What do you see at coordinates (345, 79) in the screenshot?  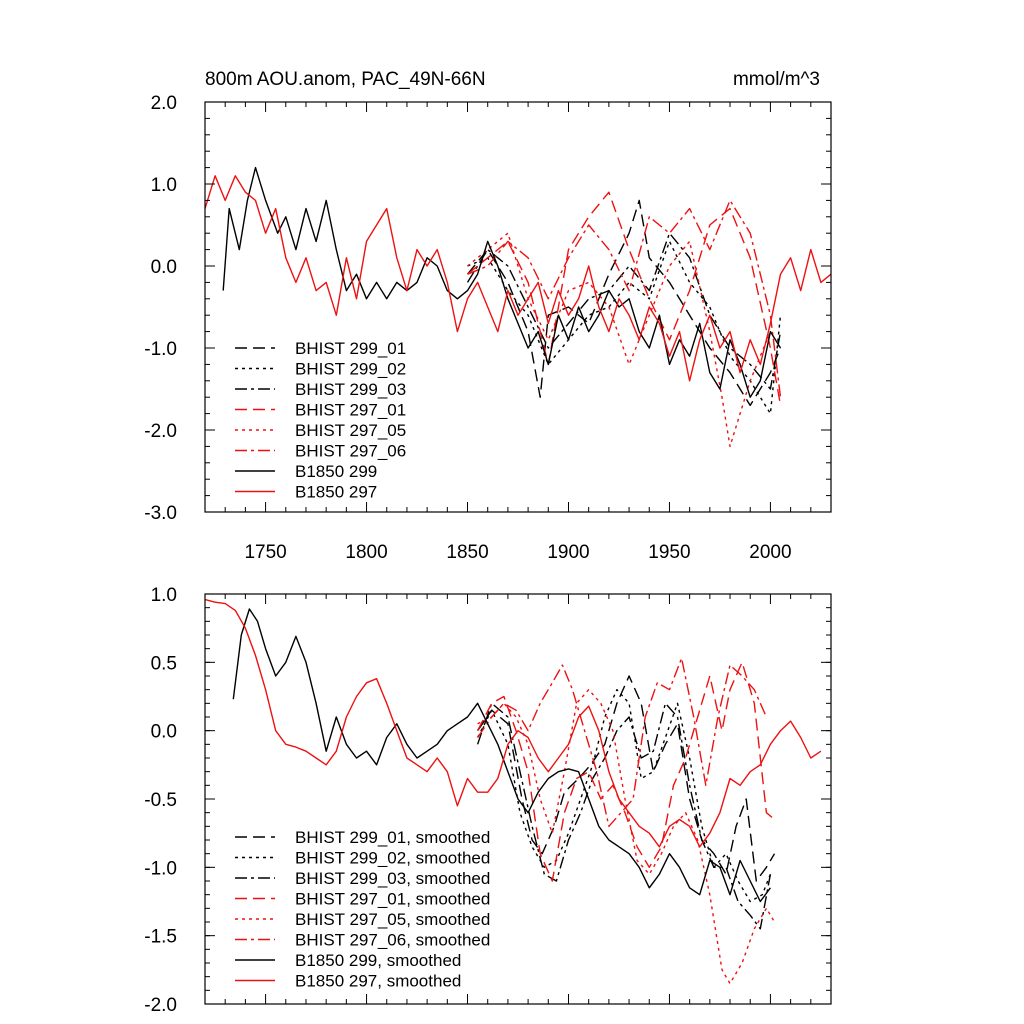 I see `chart-title: 800m AOU.anom, PAC_49N-66N` at bounding box center [345, 79].